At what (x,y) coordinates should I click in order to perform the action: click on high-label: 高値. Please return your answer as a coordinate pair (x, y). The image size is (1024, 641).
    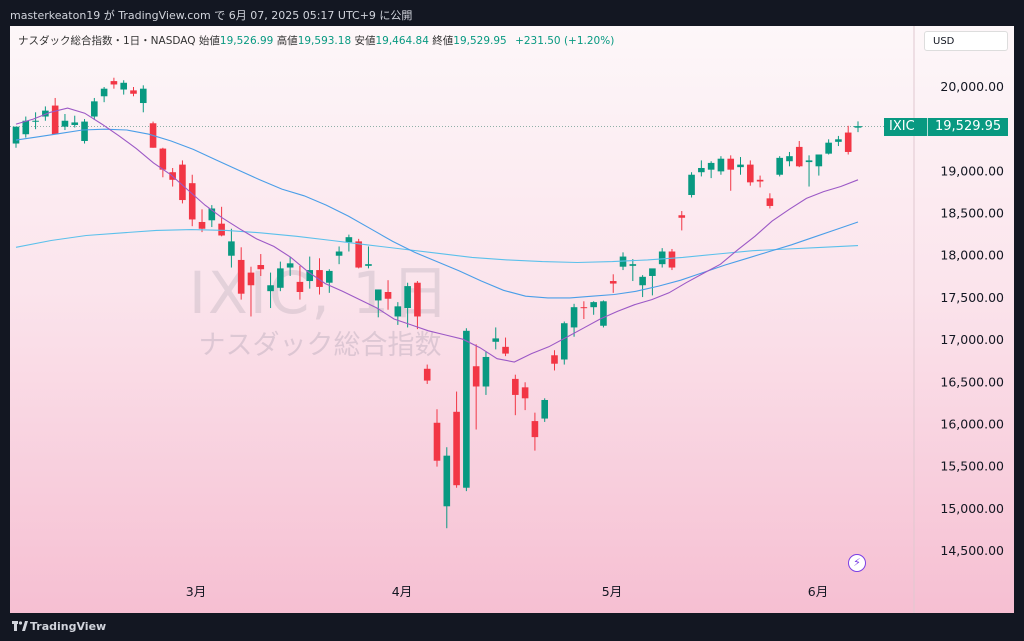
    Looking at the image, I should click on (287, 41).